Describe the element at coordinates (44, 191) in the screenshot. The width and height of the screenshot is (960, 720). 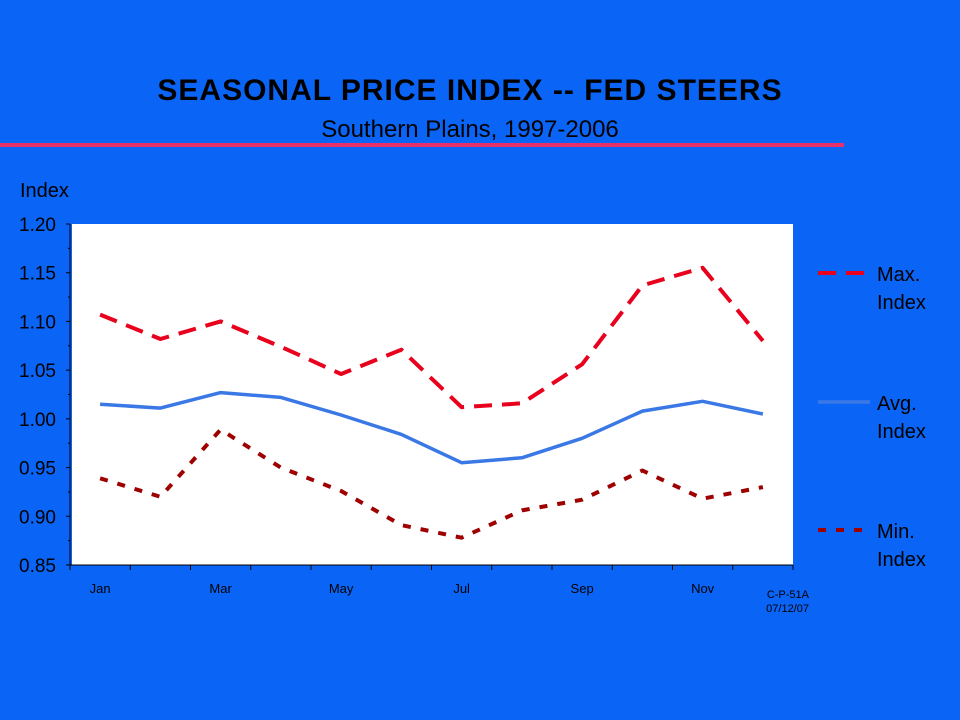
I see `y-axis-label: Index` at that location.